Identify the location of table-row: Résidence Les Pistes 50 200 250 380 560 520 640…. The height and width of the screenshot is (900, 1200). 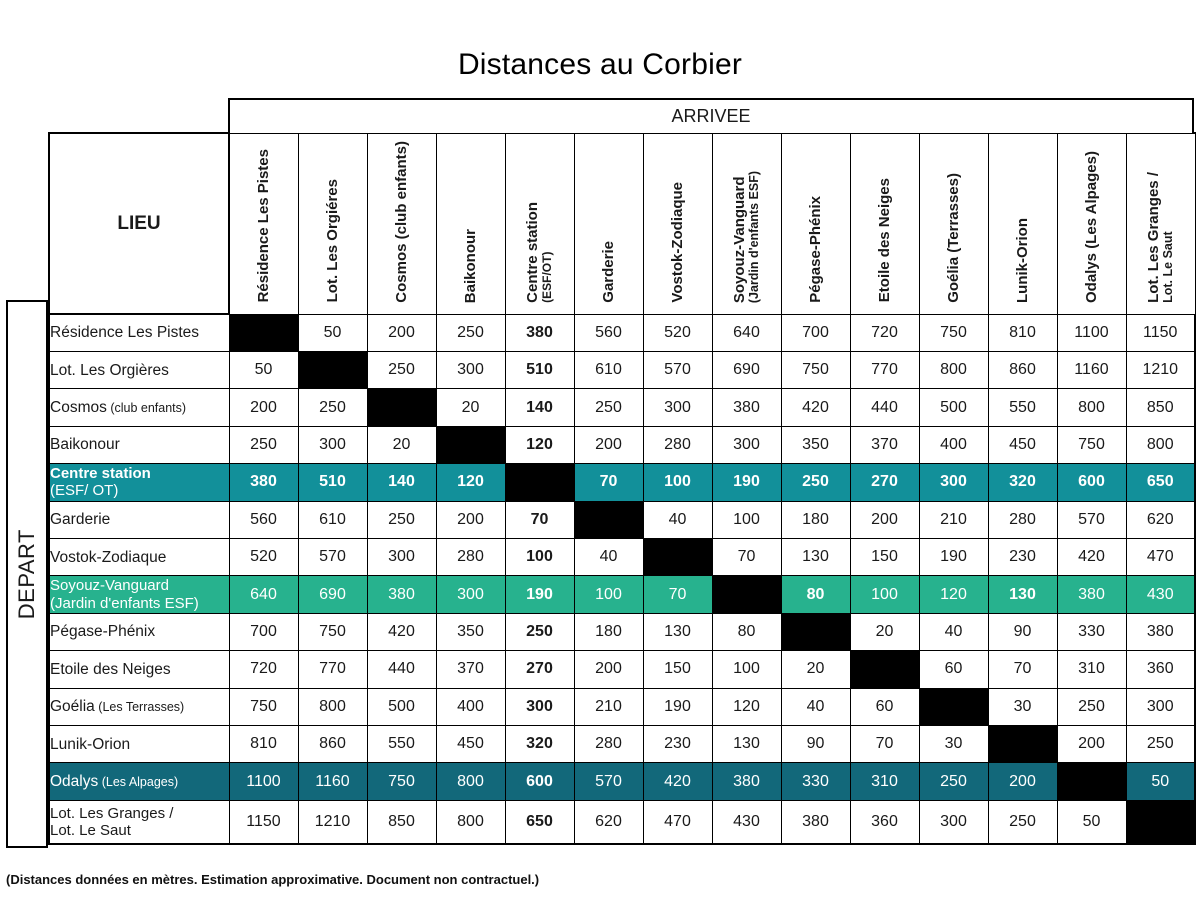
(622, 333).